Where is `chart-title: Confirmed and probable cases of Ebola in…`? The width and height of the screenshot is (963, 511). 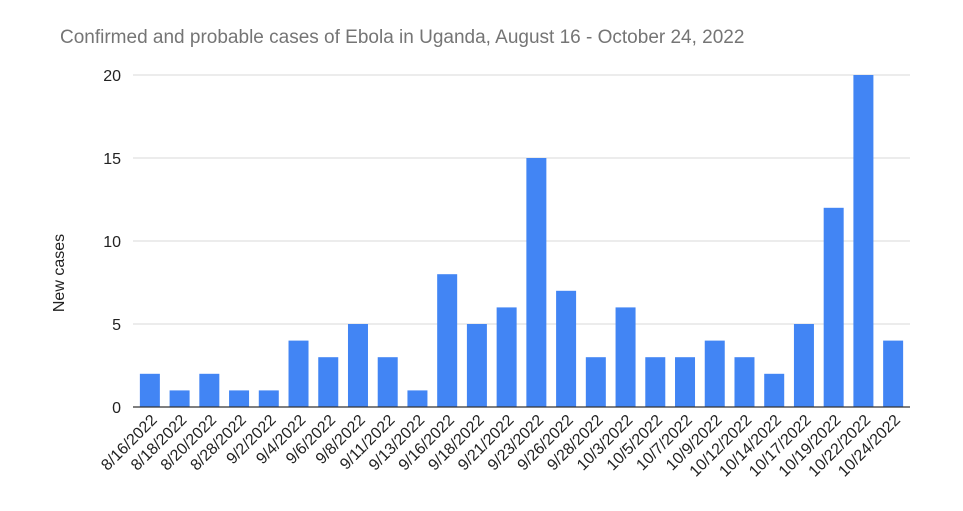
chart-title: Confirmed and probable cases of Ebola in… is located at coordinates (402, 37).